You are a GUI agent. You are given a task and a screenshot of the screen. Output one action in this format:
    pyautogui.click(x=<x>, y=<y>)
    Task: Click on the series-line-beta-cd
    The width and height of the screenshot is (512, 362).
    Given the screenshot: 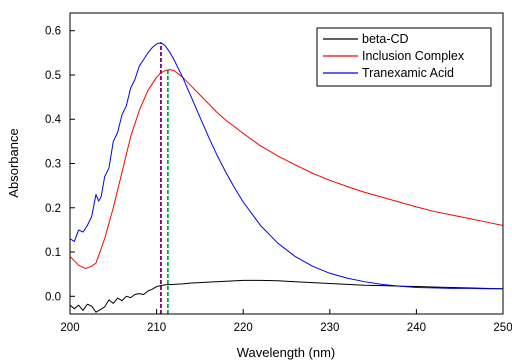 What is the action you would take?
    pyautogui.click(x=286, y=296)
    